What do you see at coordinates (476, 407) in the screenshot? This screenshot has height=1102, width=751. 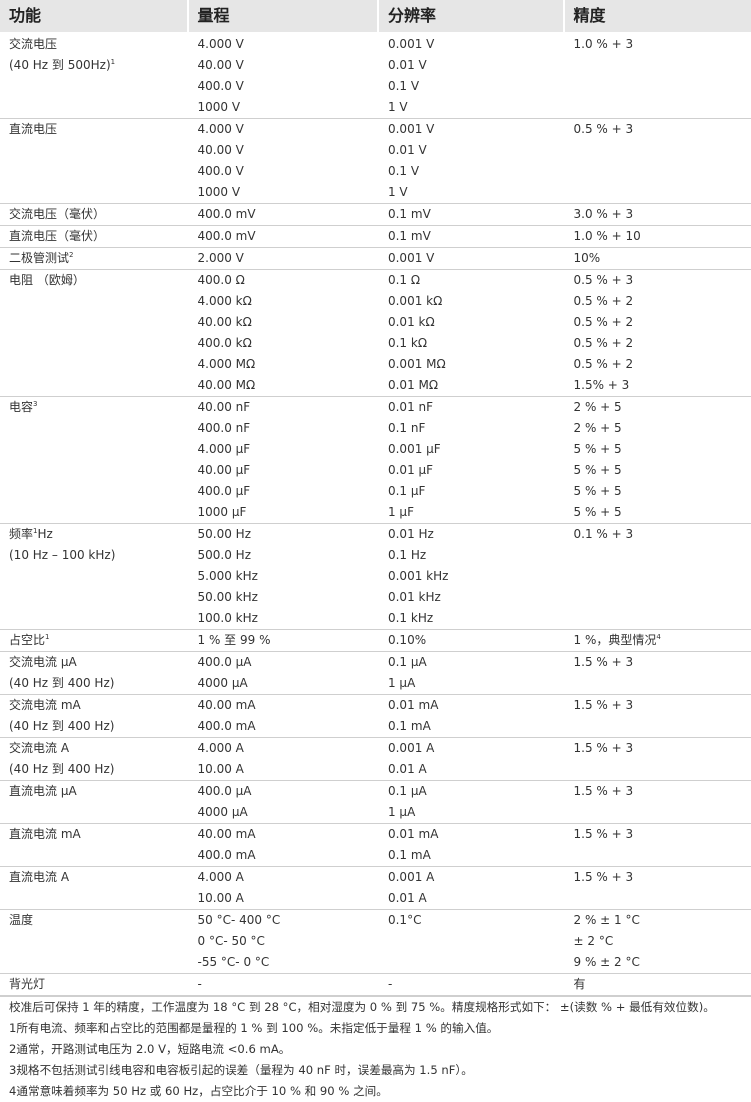 I see `cell-line: 0.01 nF` at bounding box center [476, 407].